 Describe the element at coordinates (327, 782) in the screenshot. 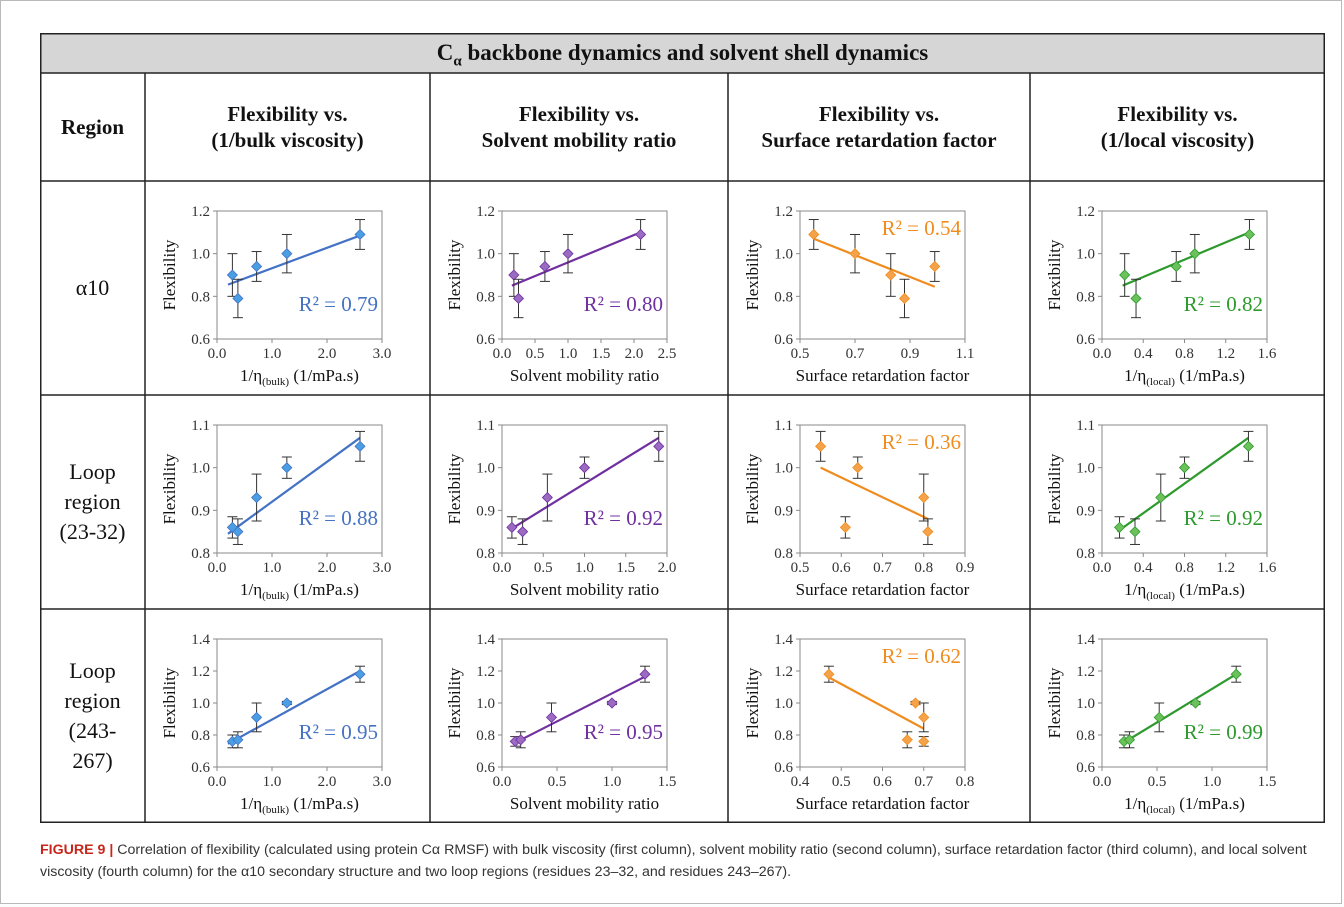

I see `x-tick-label: 2.0` at that location.